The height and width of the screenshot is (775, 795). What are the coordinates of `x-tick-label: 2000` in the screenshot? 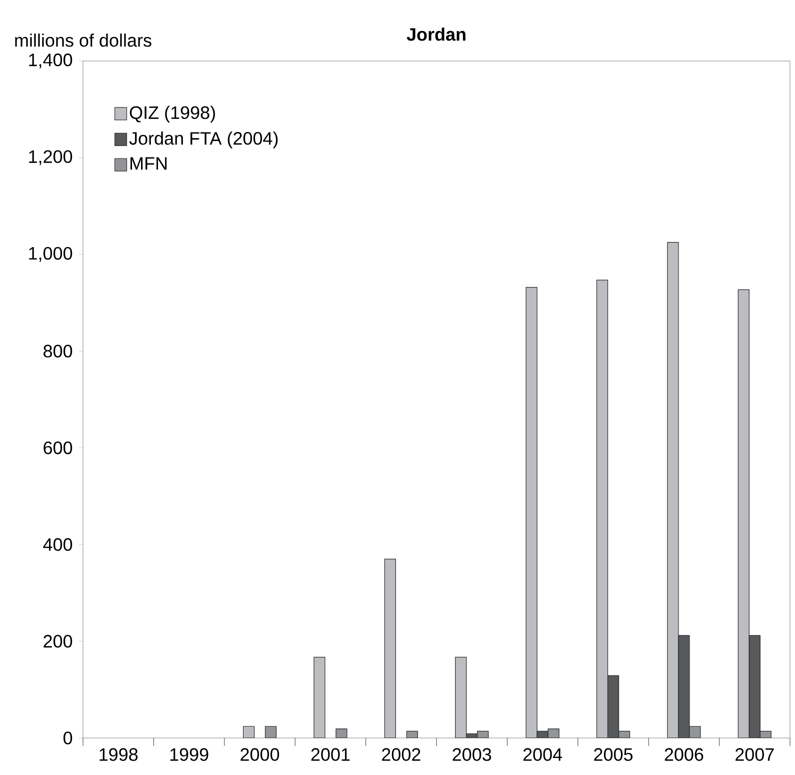 It's located at (260, 754).